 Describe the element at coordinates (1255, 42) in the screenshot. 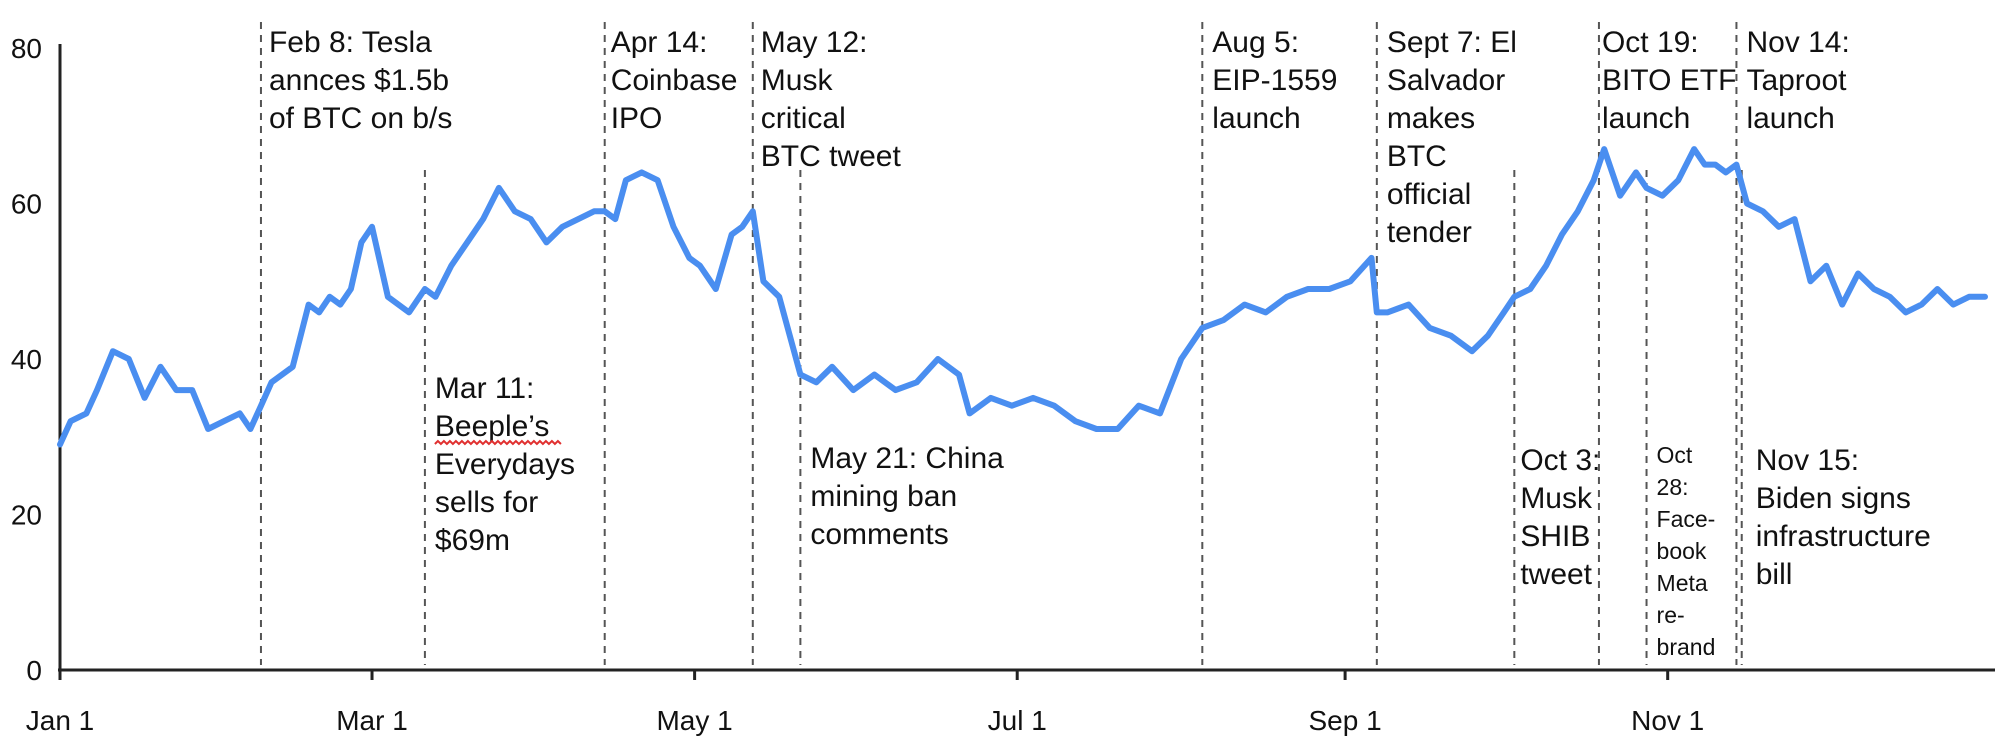

I see `annotation-line: Aug 5:` at that location.